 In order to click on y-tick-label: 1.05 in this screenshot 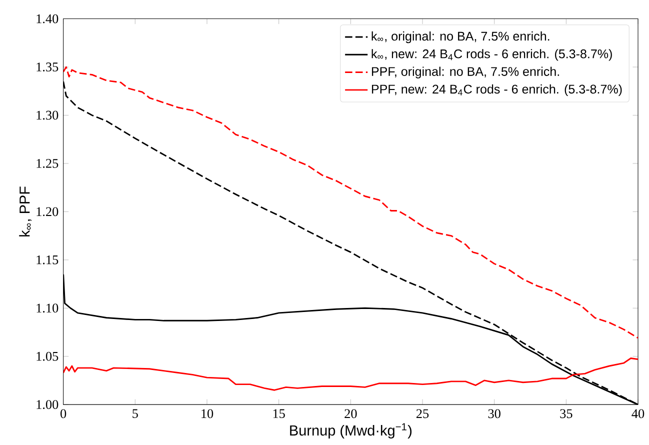, I will do `click(47, 356)`.